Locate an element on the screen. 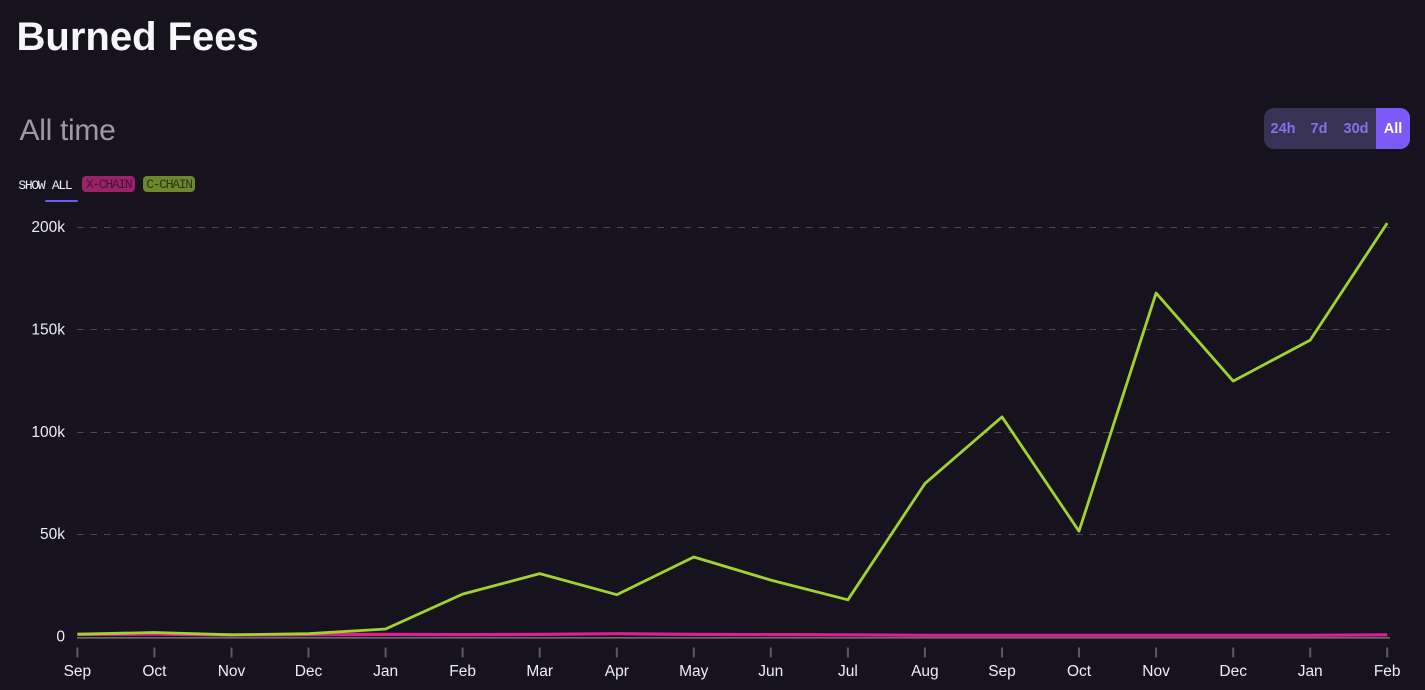  svg-text: Aug is located at coordinates (925, 671).